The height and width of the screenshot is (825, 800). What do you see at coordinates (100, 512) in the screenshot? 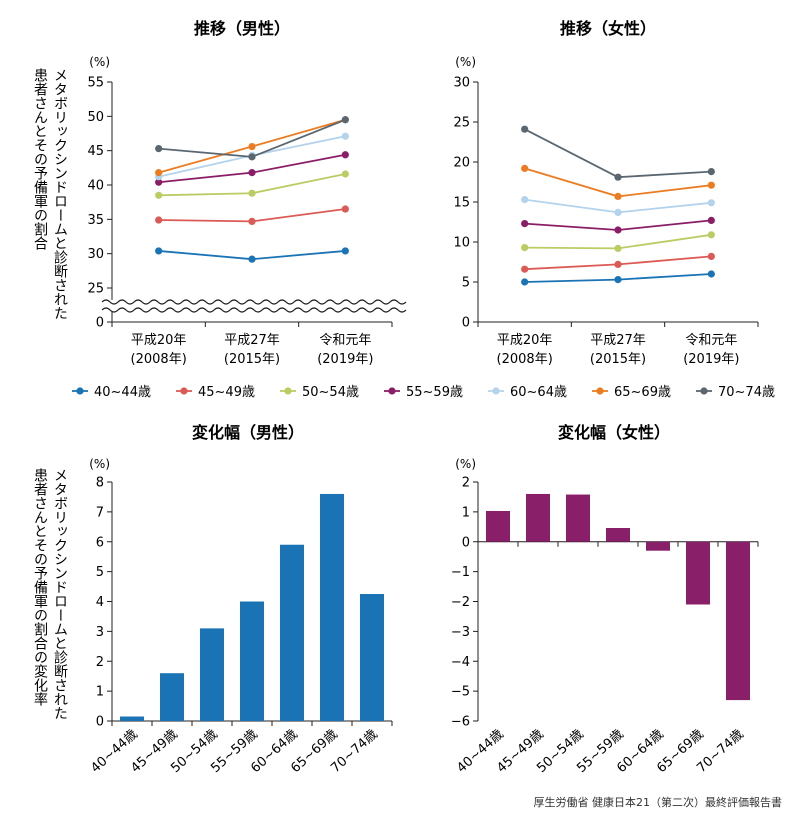
I see `y-tick-label: 7` at bounding box center [100, 512].